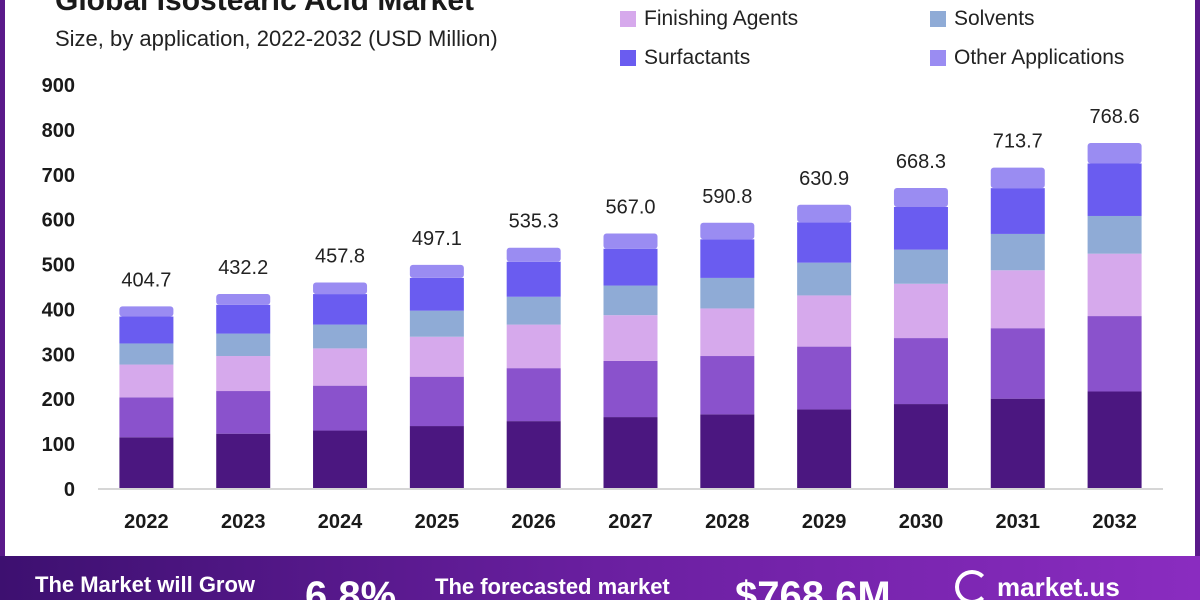  Describe the element at coordinates (972, 585) in the screenshot. I see `brand-icon` at that location.